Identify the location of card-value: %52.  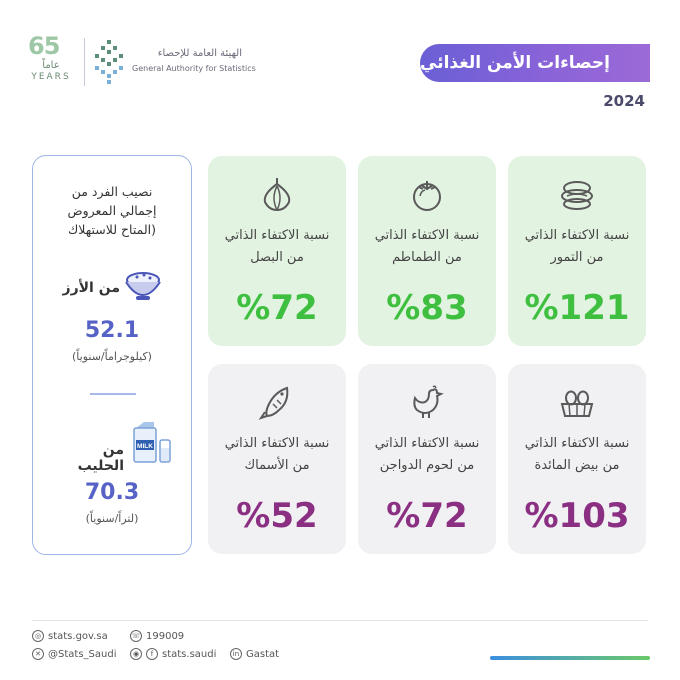
(277, 516).